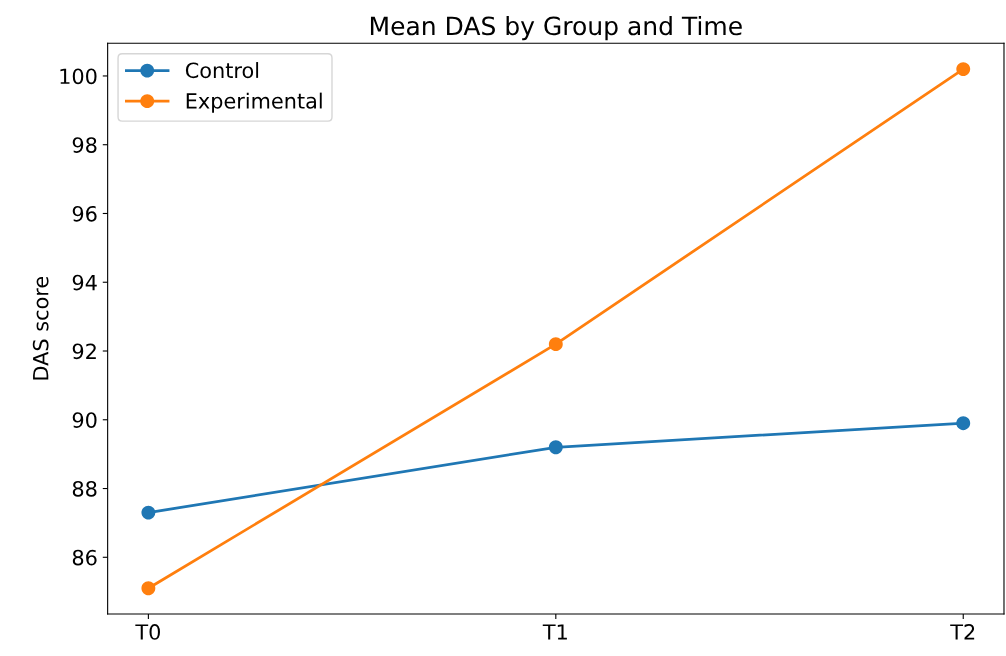 The image size is (1006, 656). I want to click on y-tick-label: 86, so click(84, 557).